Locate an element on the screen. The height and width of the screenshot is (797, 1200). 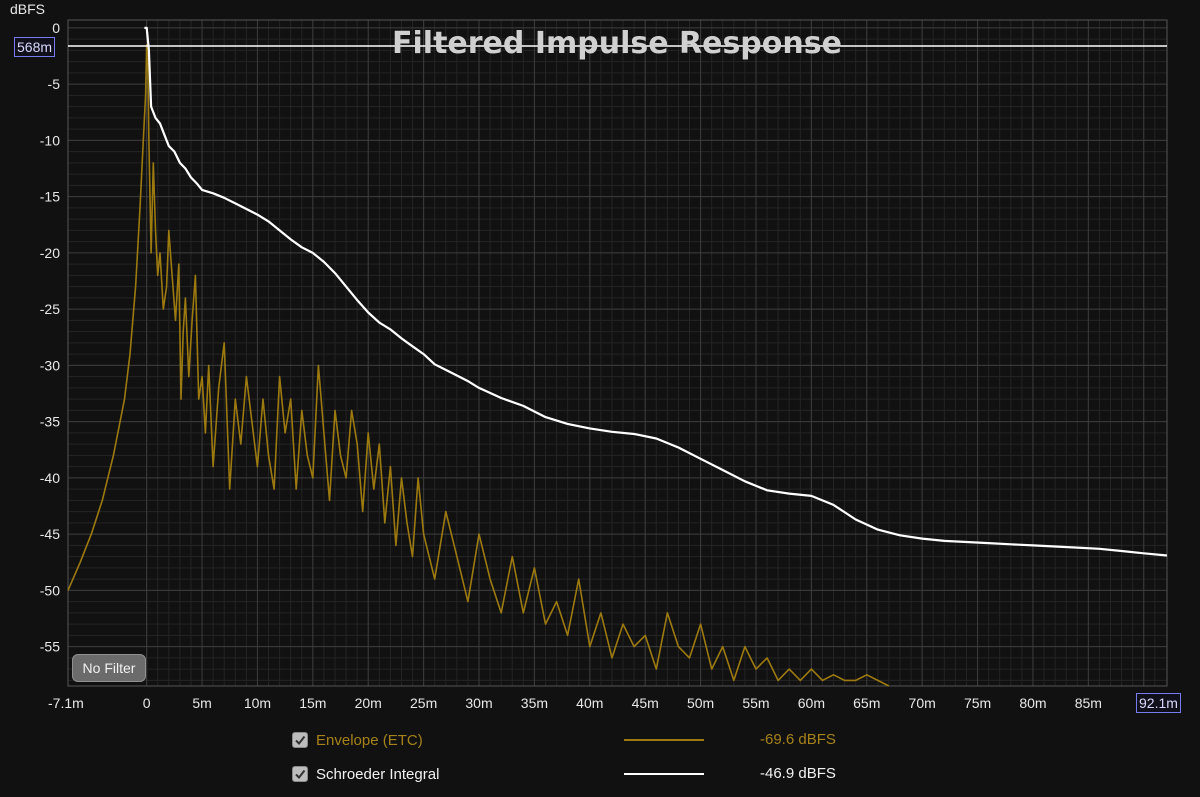
y-max-readout: 568m is located at coordinates (35, 47).